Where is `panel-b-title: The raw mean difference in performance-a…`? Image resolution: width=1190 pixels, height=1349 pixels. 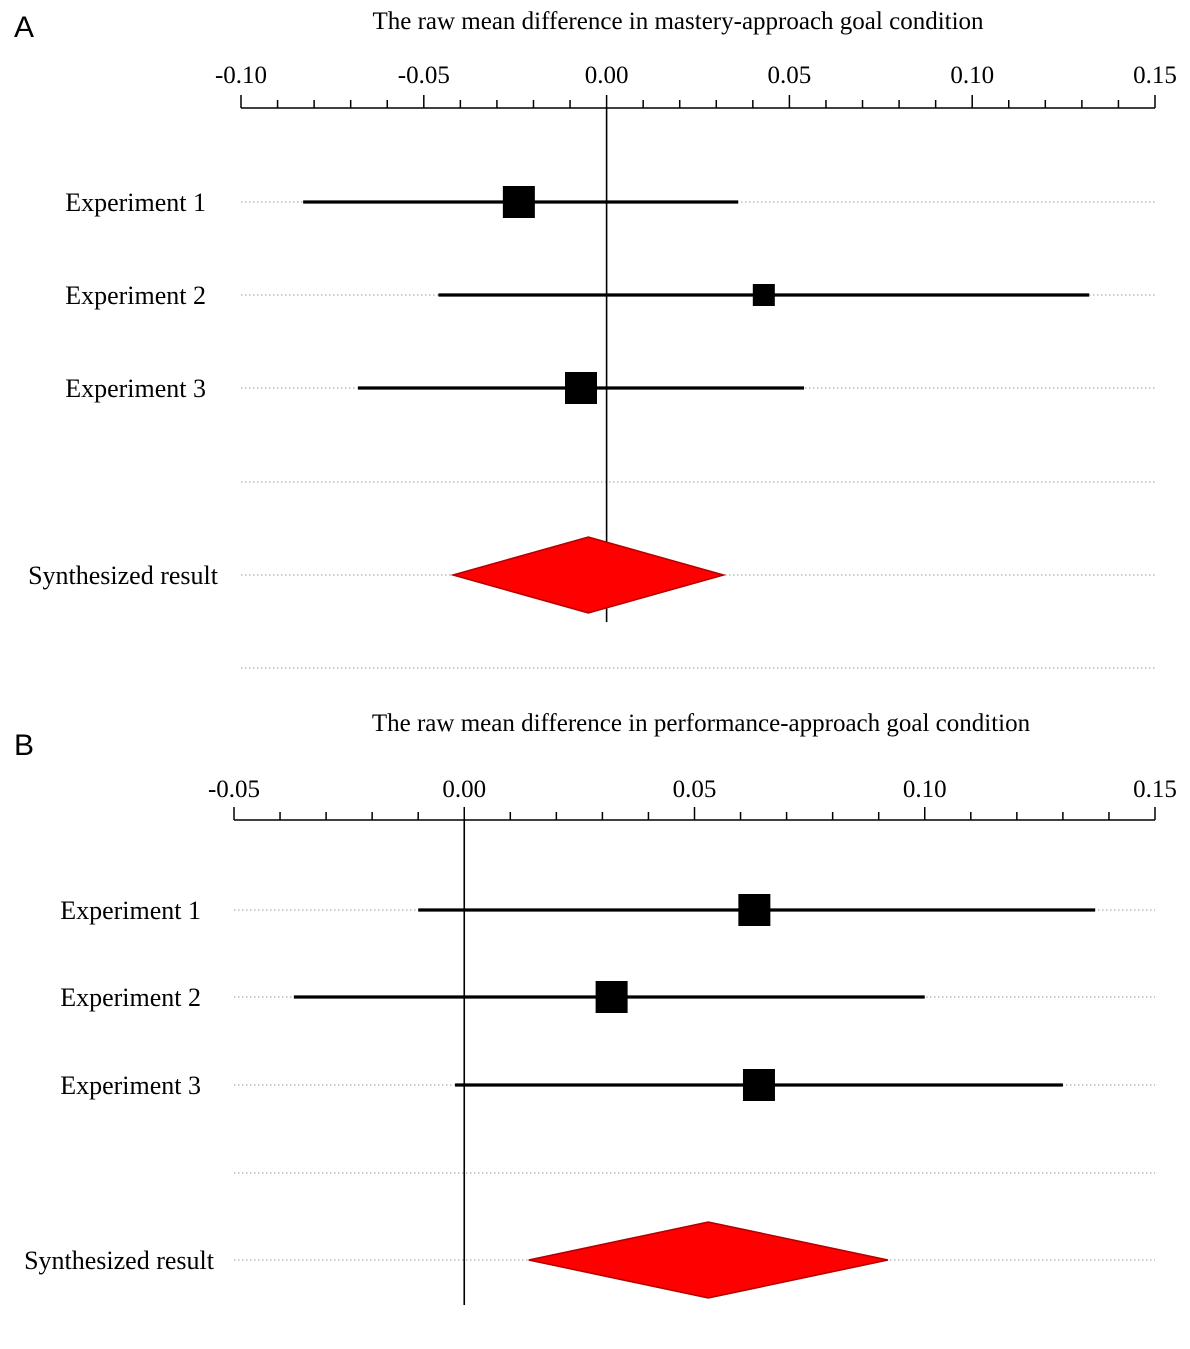 panel-b-title: The raw mean difference in performance-a… is located at coordinates (701, 723).